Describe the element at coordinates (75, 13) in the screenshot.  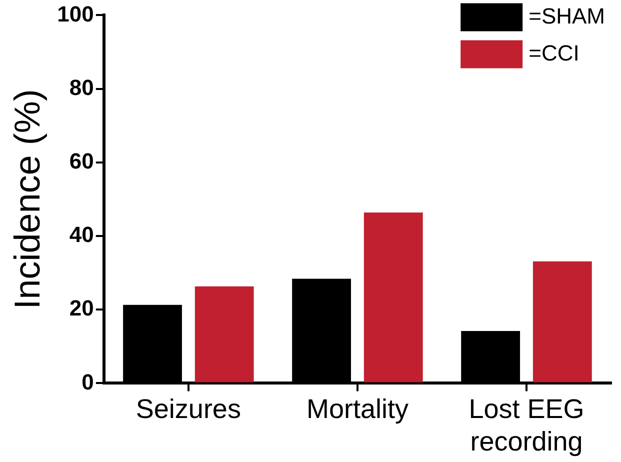
I see `y-tick-label: 100` at that location.